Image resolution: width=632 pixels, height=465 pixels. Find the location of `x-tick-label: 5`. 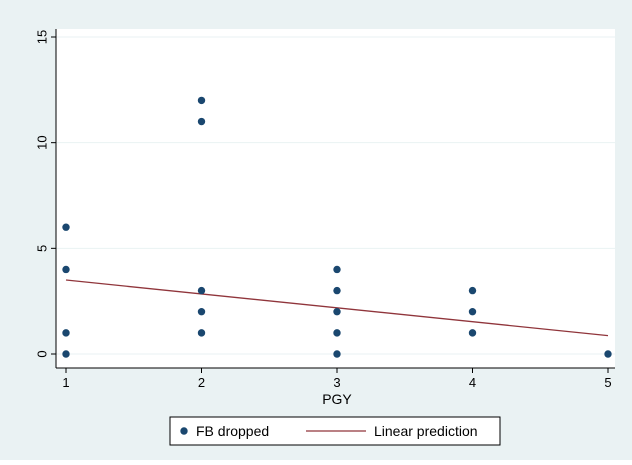

x-tick-label: 5 is located at coordinates (607, 382).